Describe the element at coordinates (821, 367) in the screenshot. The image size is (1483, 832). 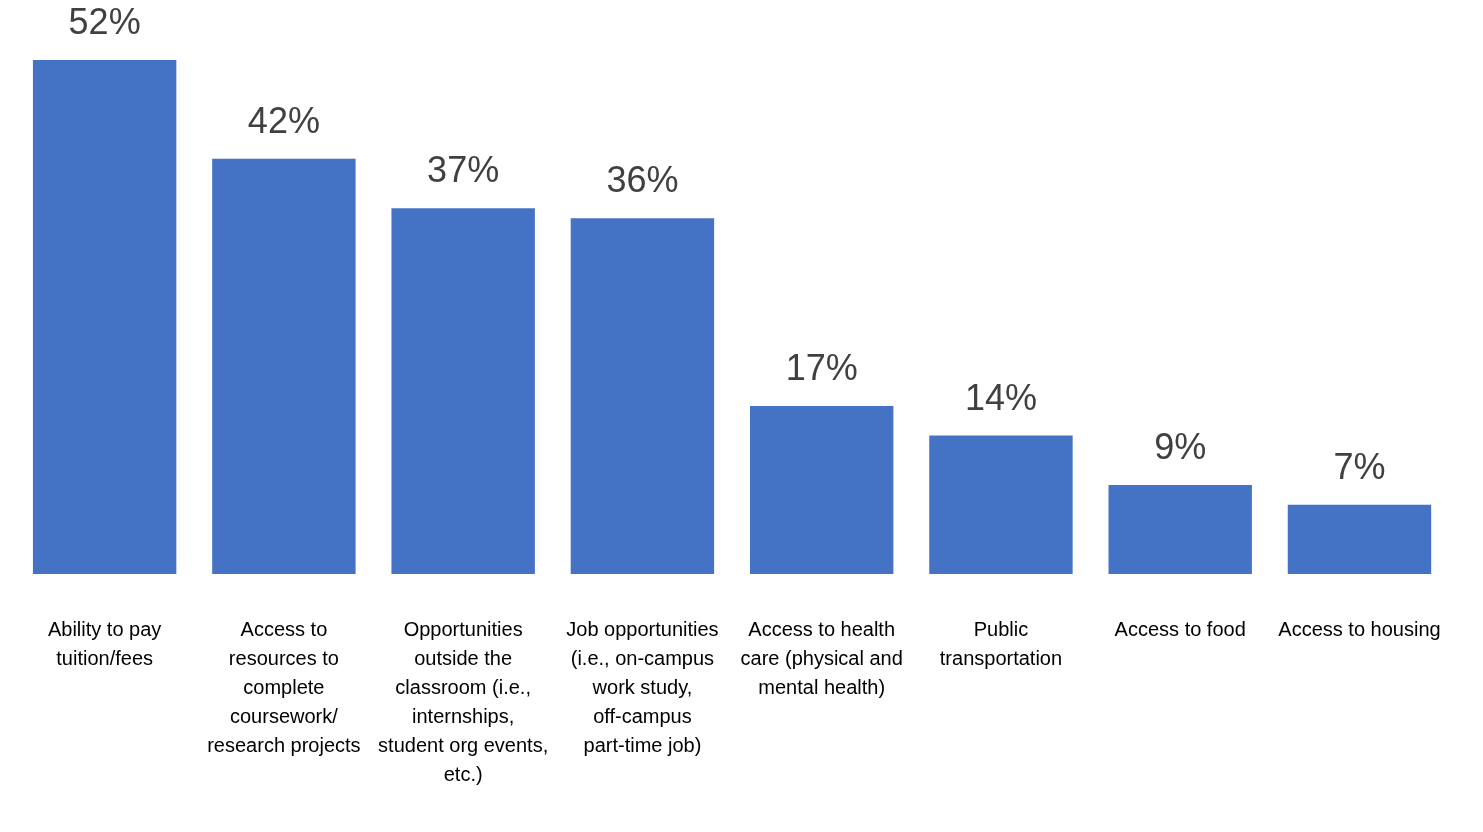
I see `data-label: 17%` at that location.